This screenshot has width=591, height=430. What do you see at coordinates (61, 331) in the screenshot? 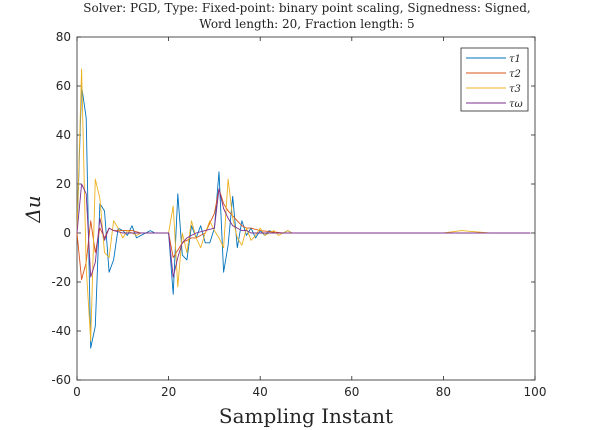
I see `y-tick-label: -40` at bounding box center [61, 331].